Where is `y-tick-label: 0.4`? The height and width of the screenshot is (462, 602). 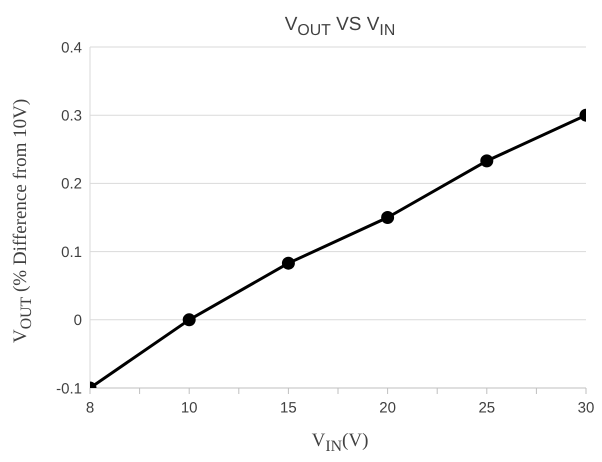 y-tick-label: 0.4 is located at coordinates (71, 47).